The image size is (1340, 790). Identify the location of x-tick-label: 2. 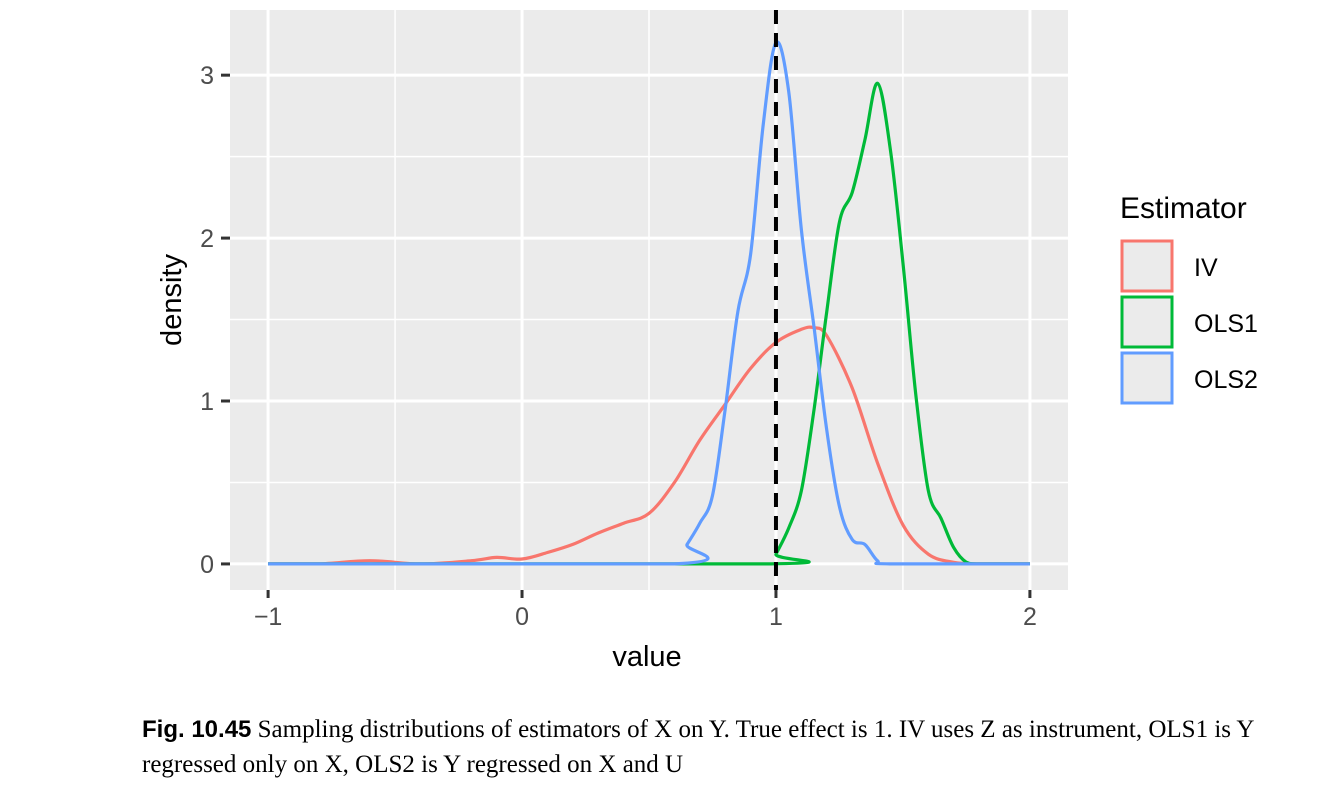
(1030, 617).